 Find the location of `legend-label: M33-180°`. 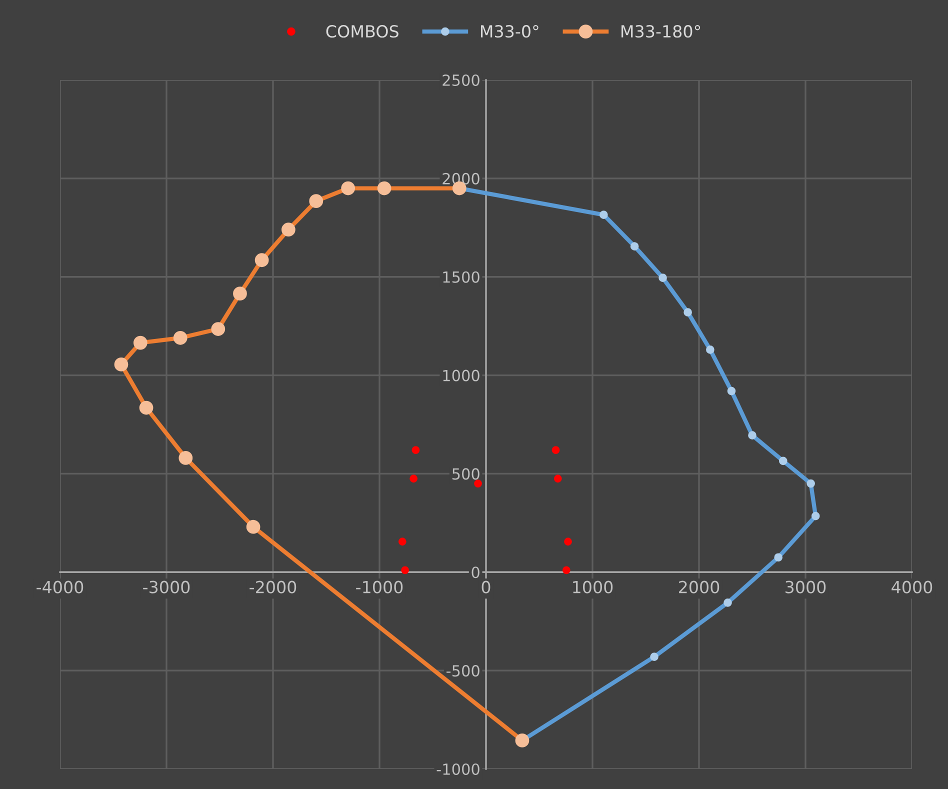

legend-label: M33-180° is located at coordinates (661, 31).